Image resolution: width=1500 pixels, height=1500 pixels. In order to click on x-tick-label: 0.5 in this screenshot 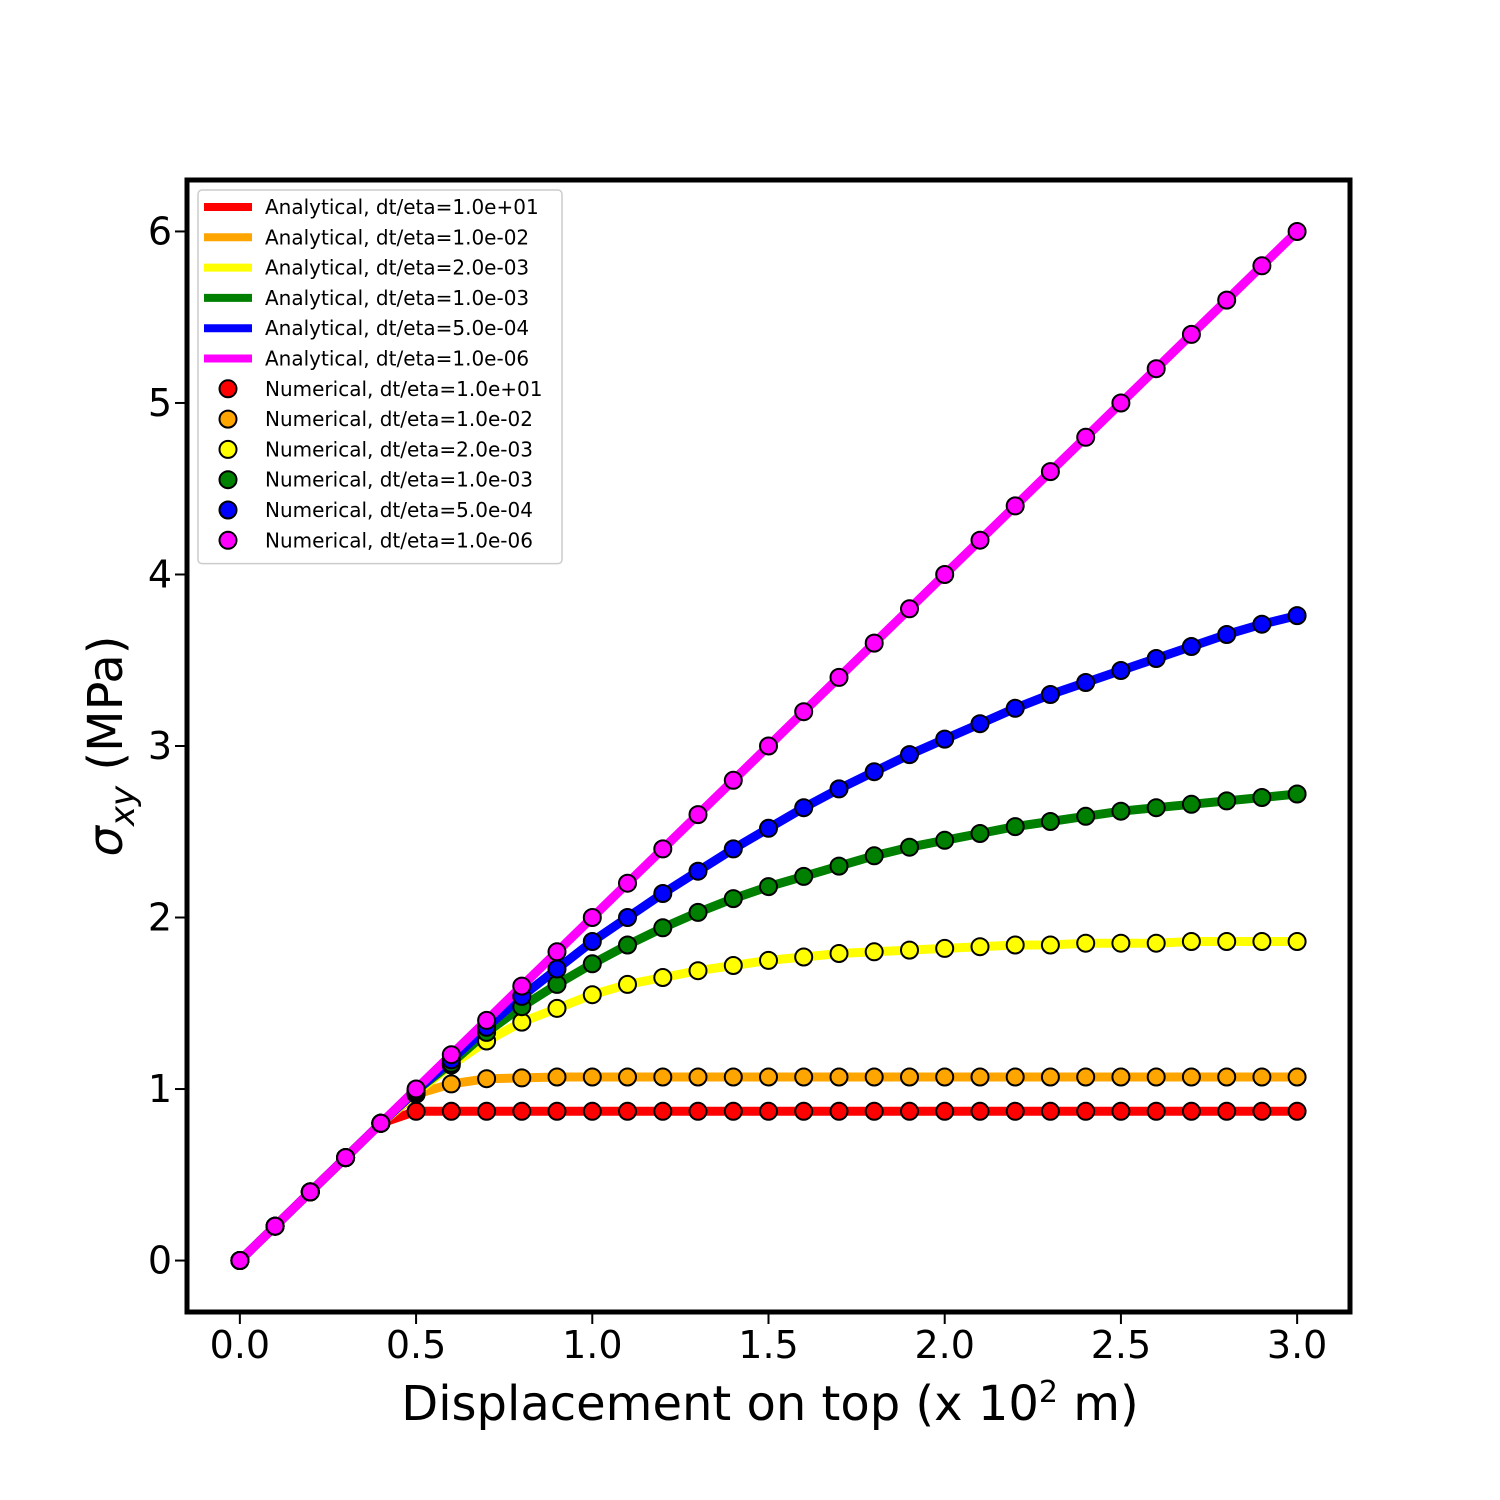, I will do `click(416, 1345)`.